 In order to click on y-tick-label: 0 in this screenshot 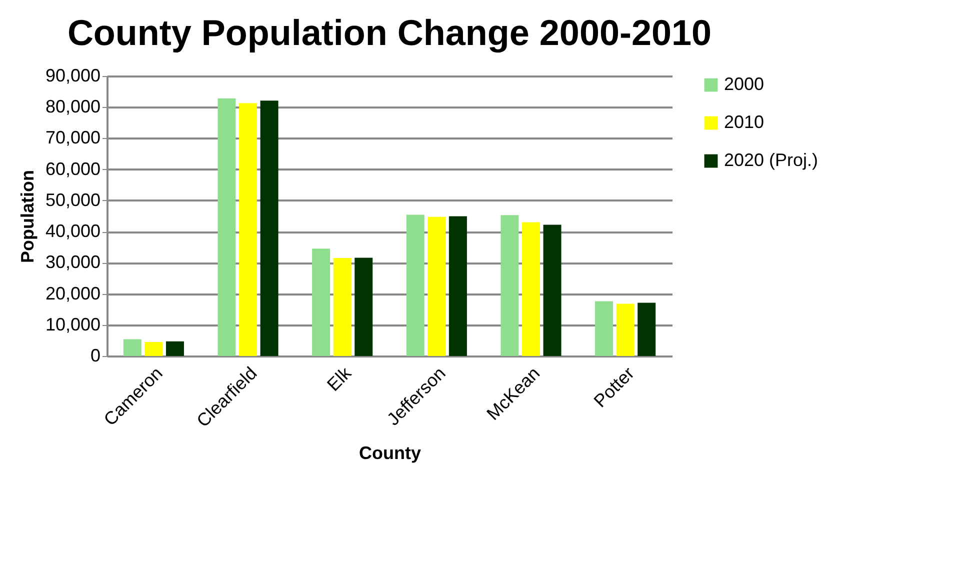, I will do `click(95, 356)`.